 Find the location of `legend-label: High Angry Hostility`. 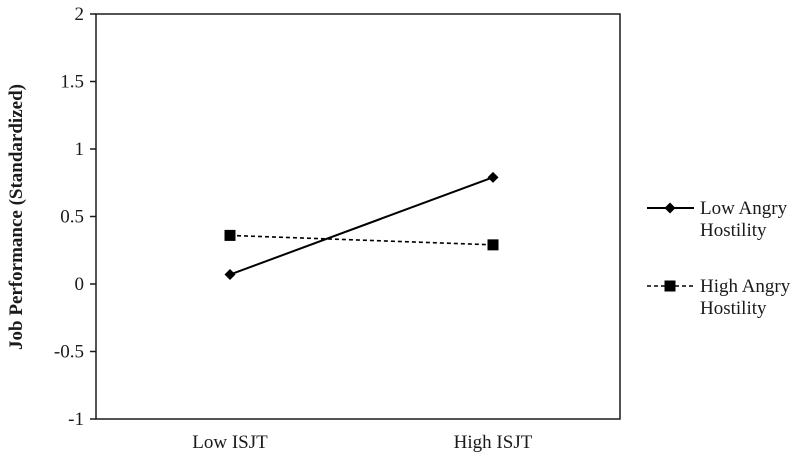

legend-label: High Angry Hostility is located at coordinates (745, 297).